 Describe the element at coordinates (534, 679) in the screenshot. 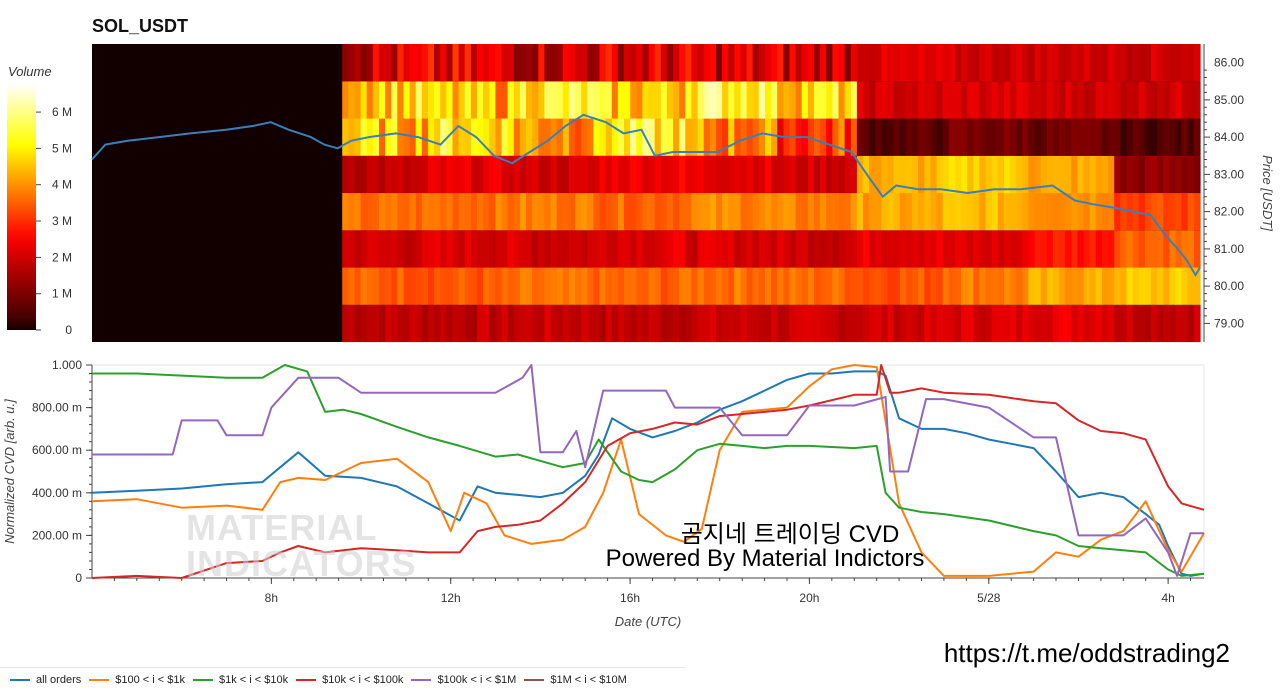

I see `legend-swatch` at that location.